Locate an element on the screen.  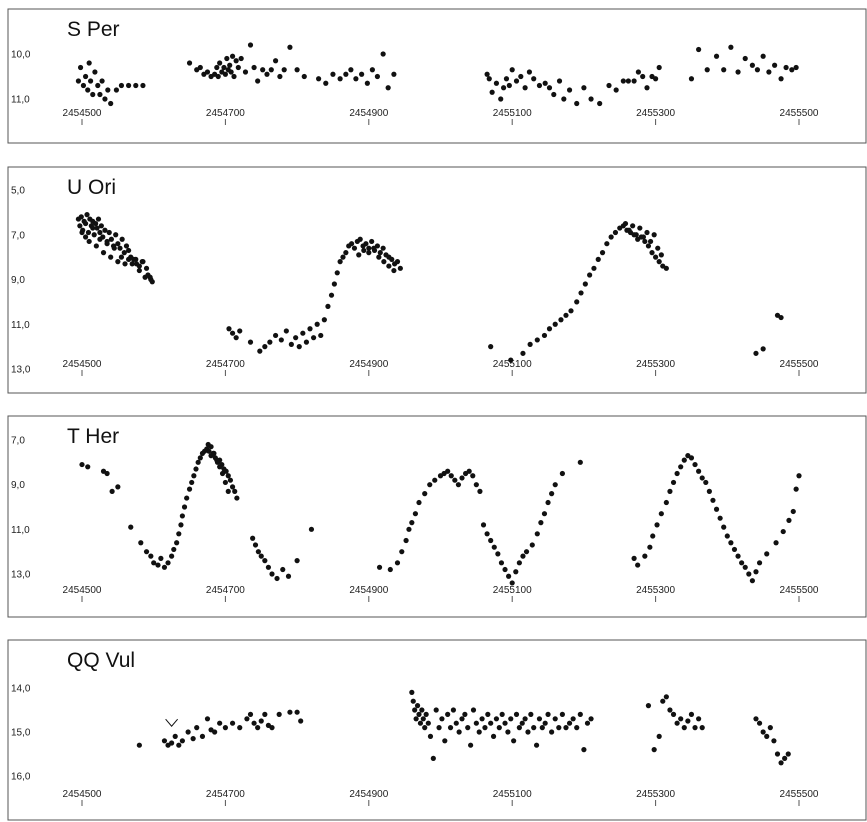
y-tick-label: 13,0 is located at coordinates (21, 370).